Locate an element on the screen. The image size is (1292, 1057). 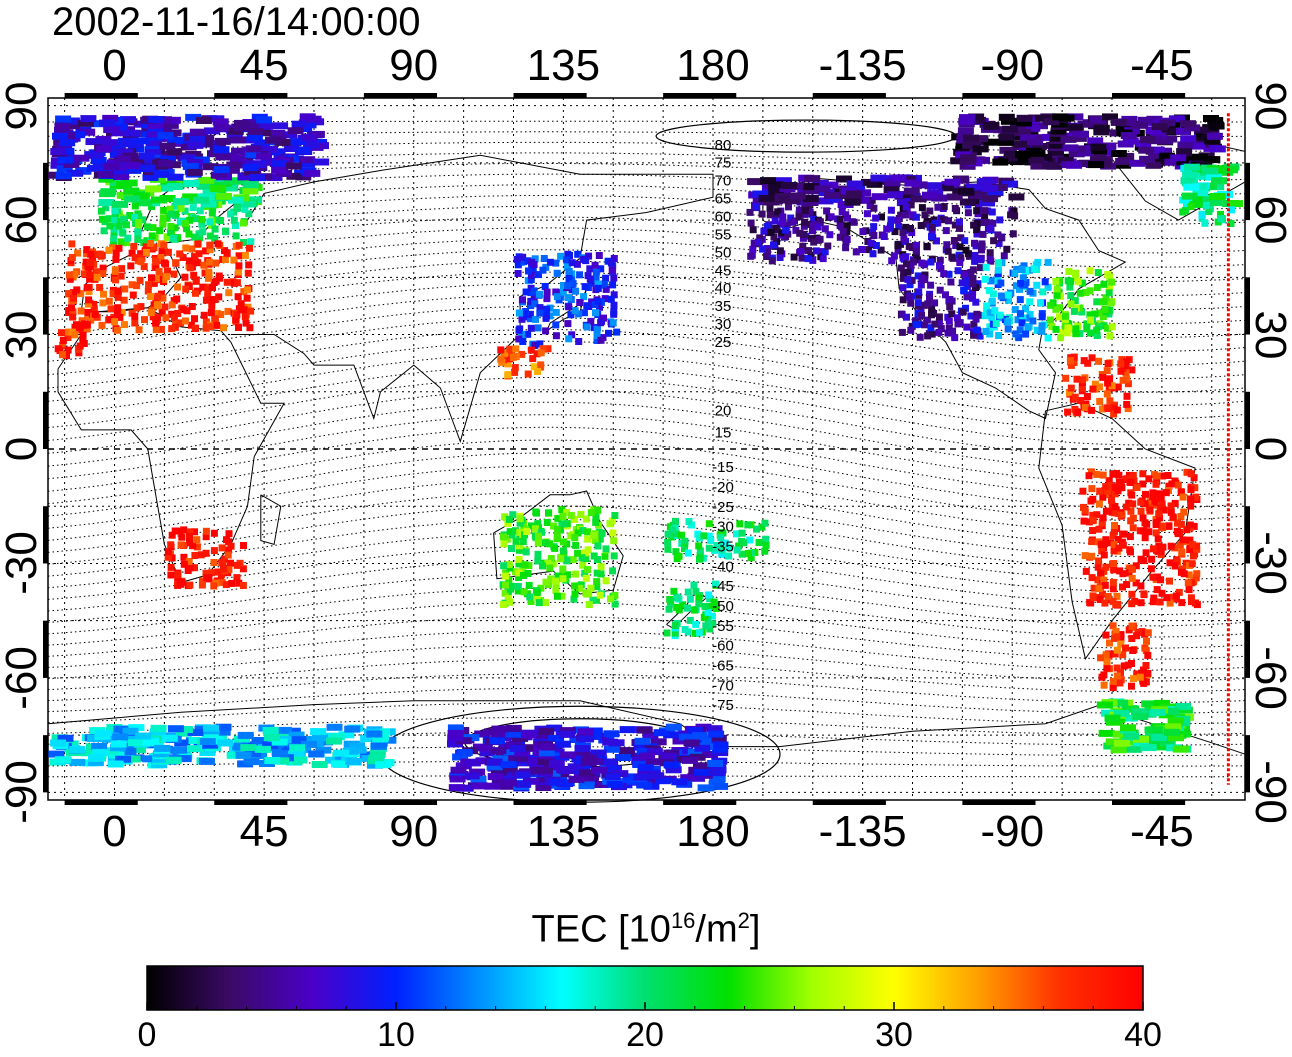
tec-region-north-africa is located at coordinates (71, 344).